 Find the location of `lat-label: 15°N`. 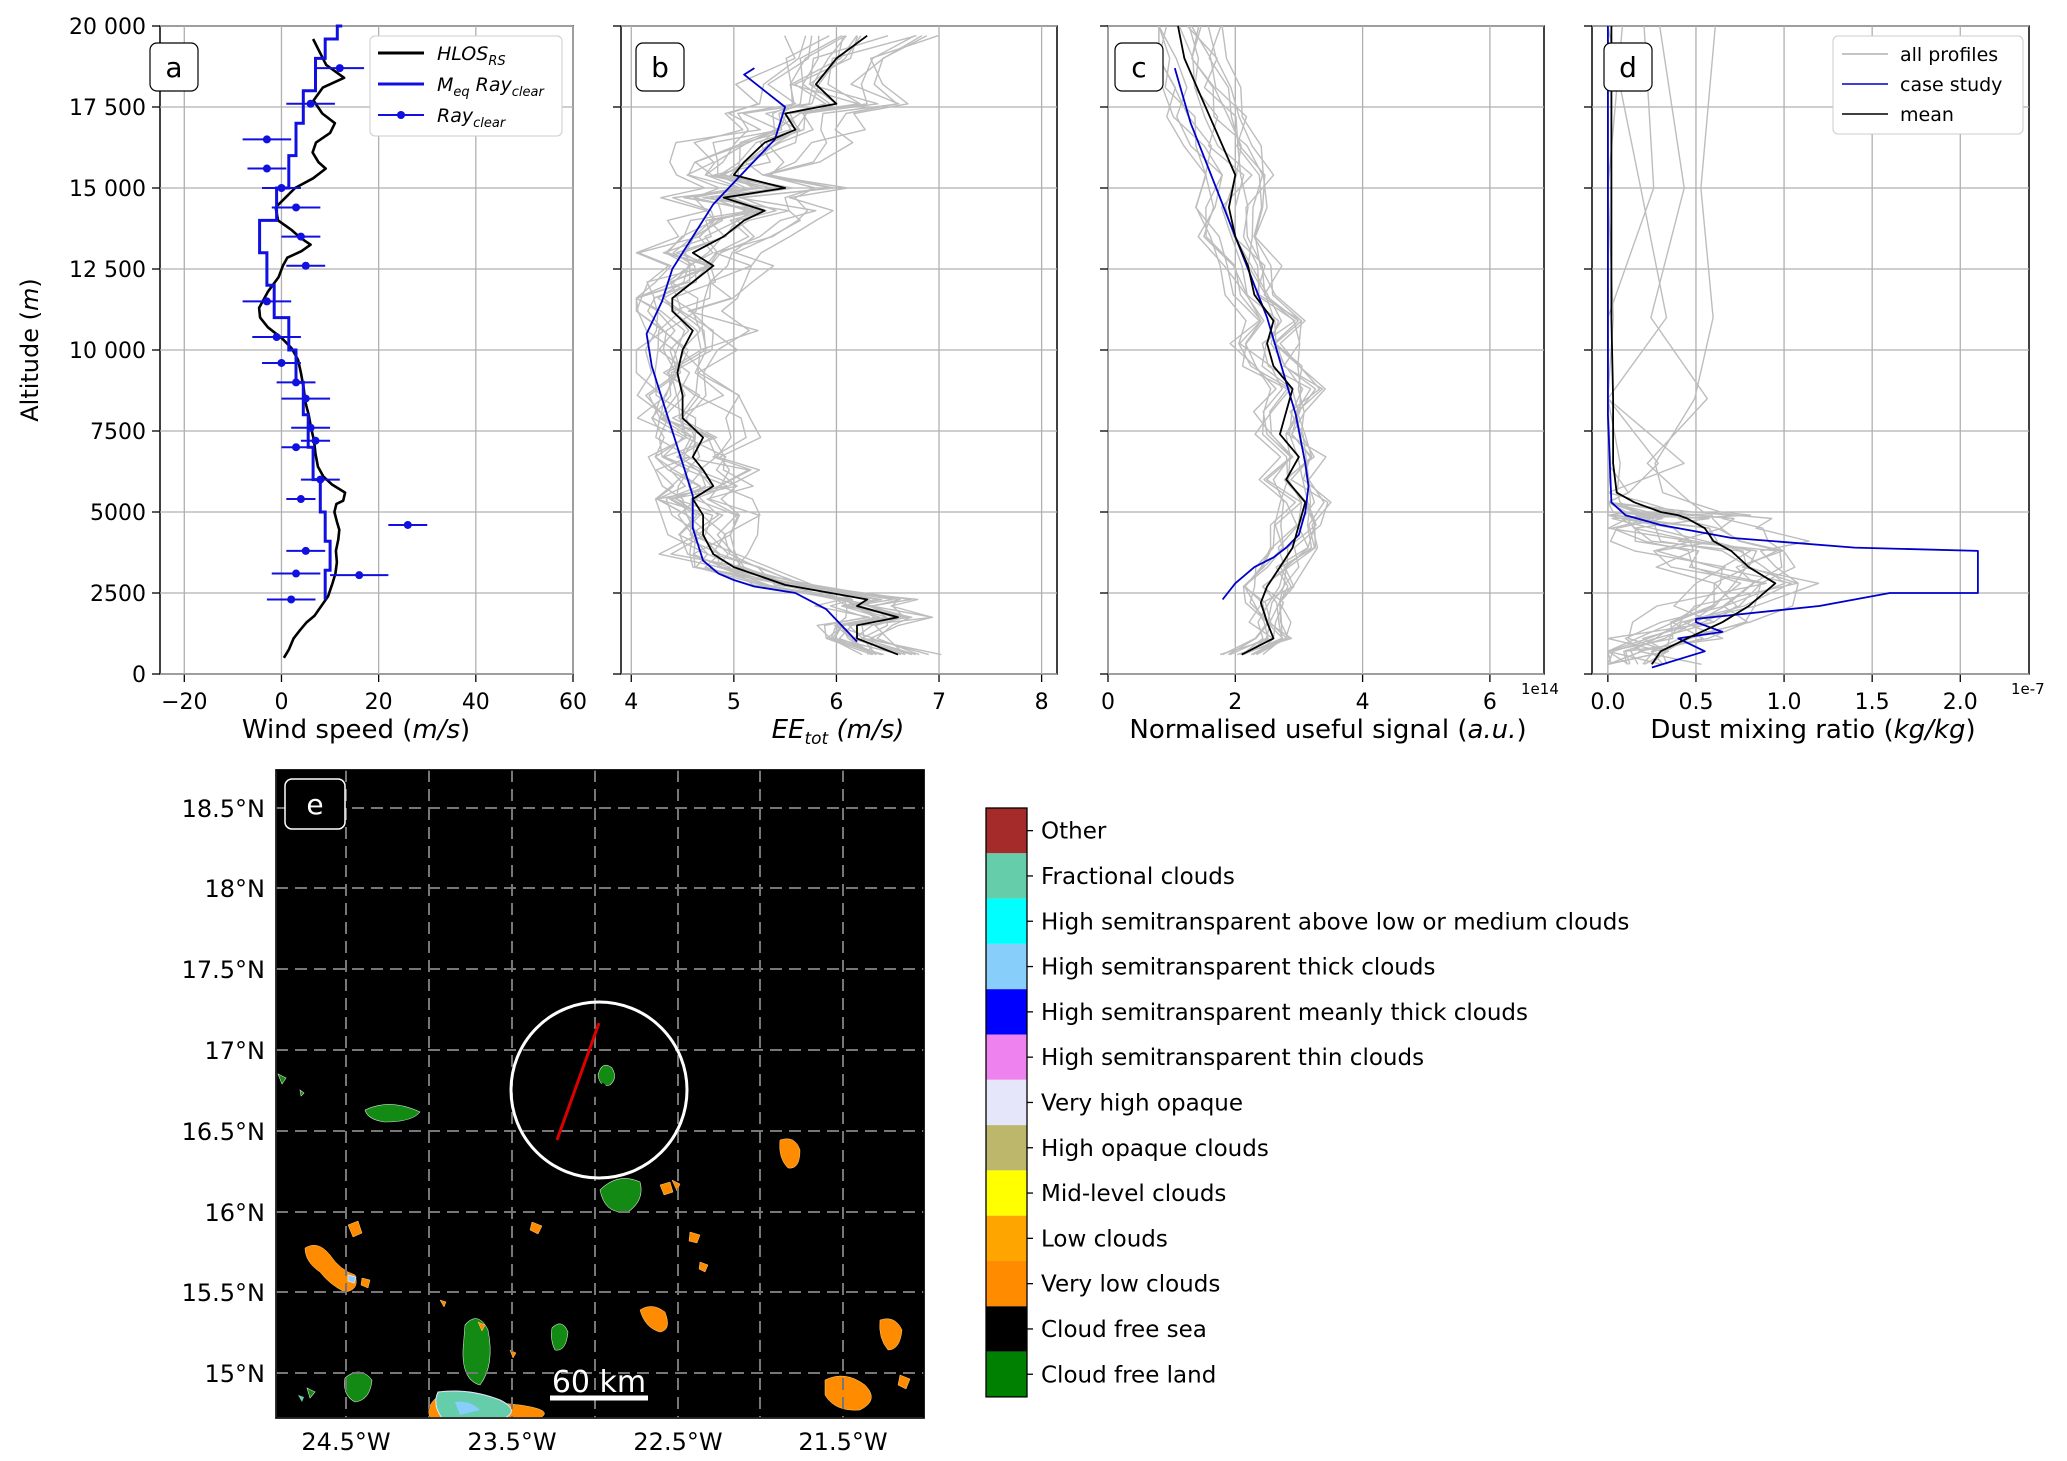

lat-label: 15°N is located at coordinates (235, 1374).